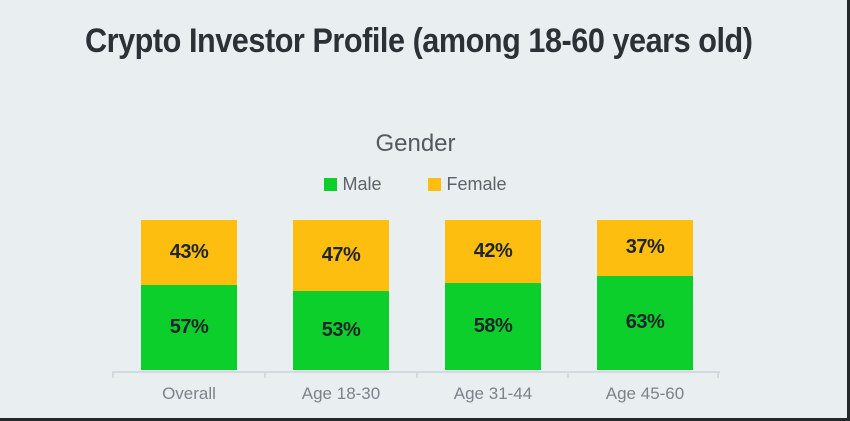 Image resolution: width=850 pixels, height=421 pixels. Describe the element at coordinates (435, 184) in the screenshot. I see `legend-swatch-female` at that location.